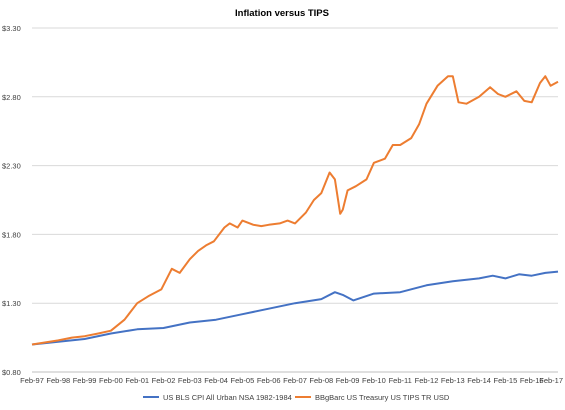  Describe the element at coordinates (479, 380) in the screenshot. I see `x-tick-label: Feb-14` at that location.